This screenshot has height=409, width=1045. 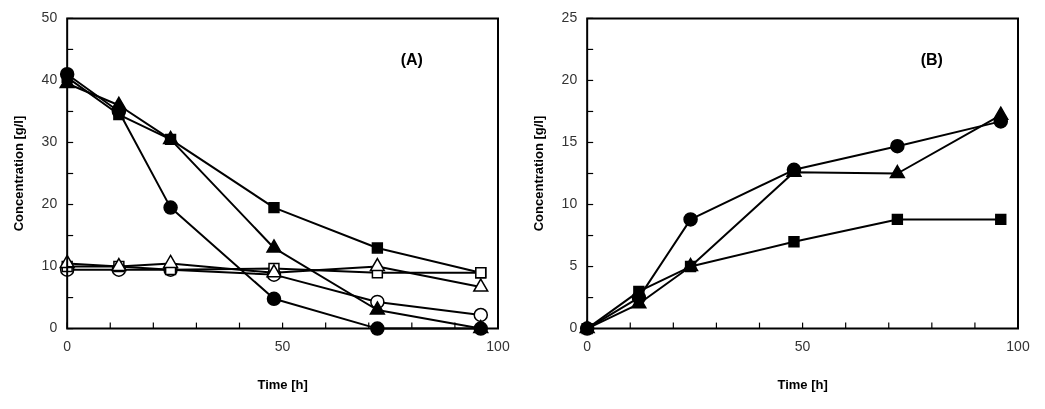 I want to click on annotation: (B), so click(x=931, y=59).